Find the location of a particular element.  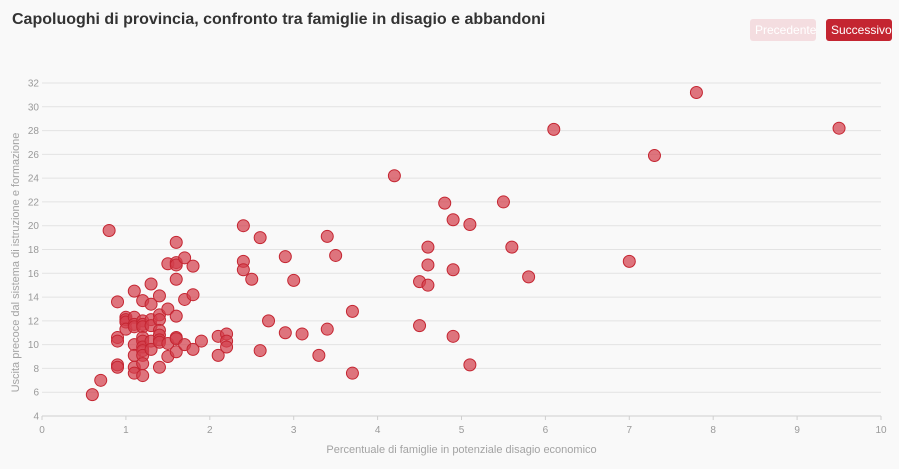

y-tick-label: 32 is located at coordinates (34, 84).